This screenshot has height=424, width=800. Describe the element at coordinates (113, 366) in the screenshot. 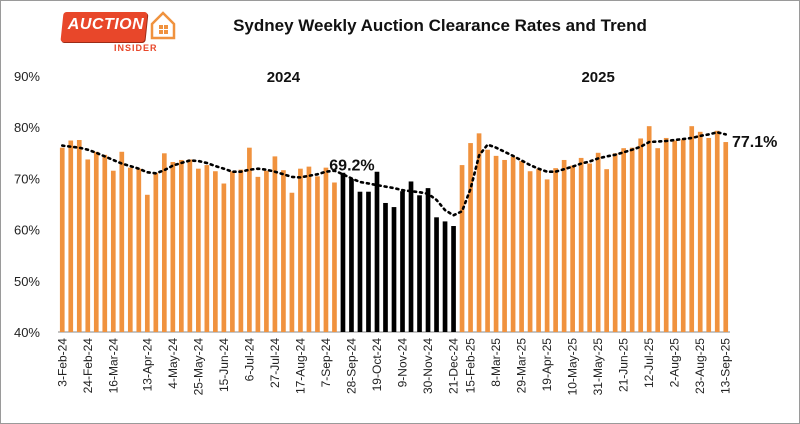

I see `x-tick-label: 16-Mar-24` at that location.